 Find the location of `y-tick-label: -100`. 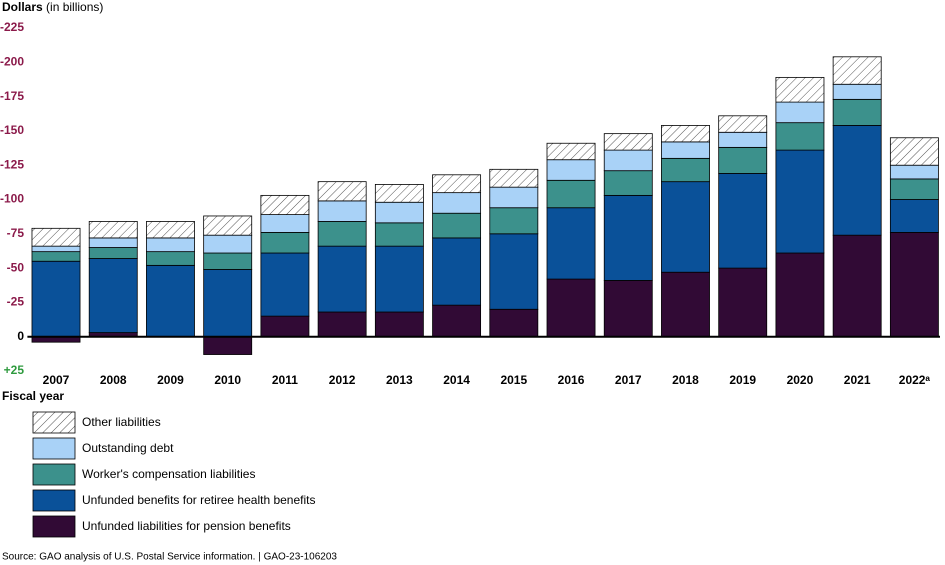

y-tick-label: -100 is located at coordinates (12, 199).